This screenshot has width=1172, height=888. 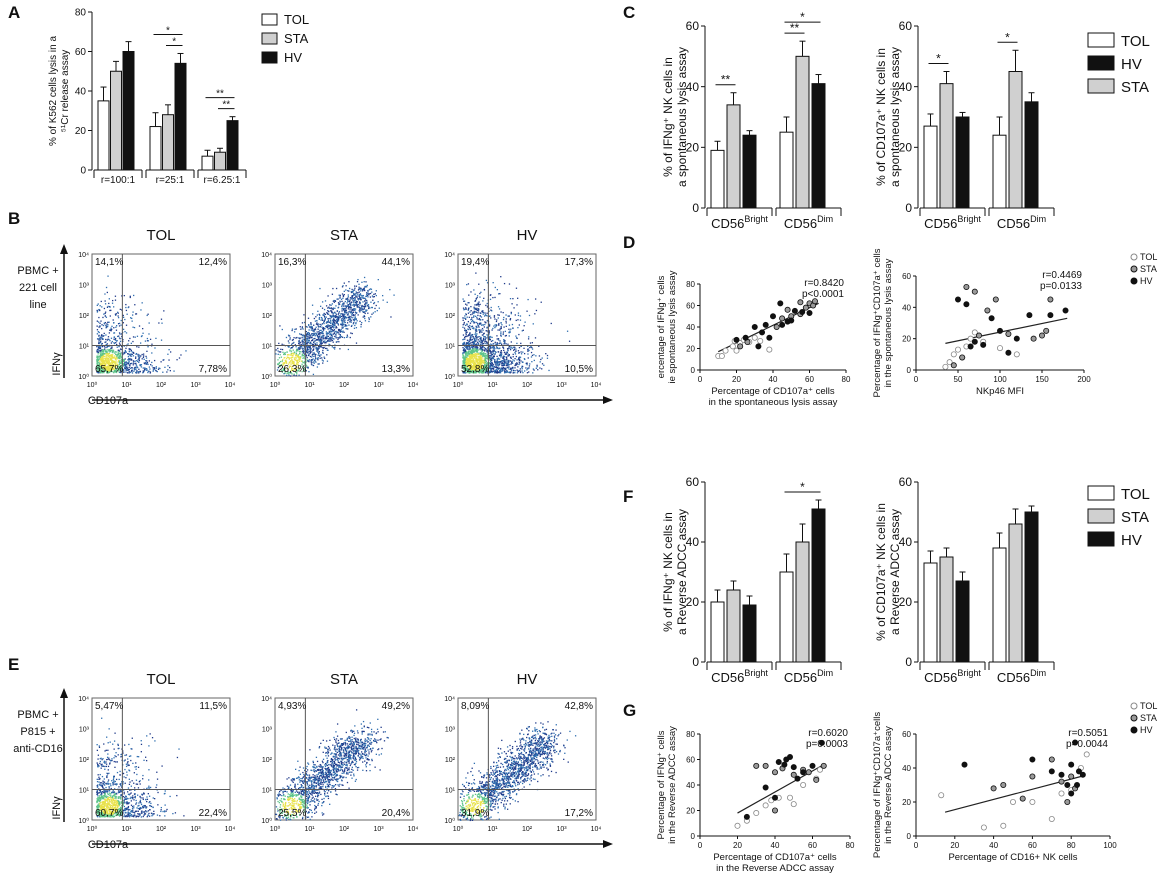 I want to click on data-point-tol, so click(x=945, y=366).